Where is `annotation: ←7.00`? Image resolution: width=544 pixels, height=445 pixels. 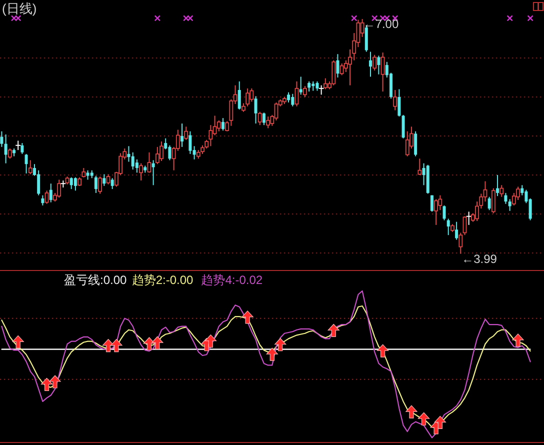
annotation: ←7.00 is located at coordinates (381, 24).